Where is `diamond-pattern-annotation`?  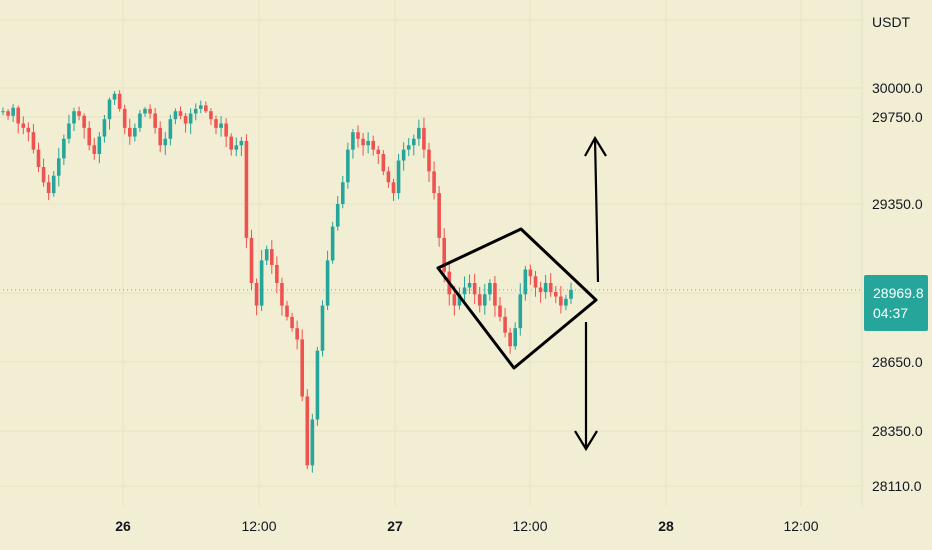
diamond-pattern-annotation is located at coordinates (521, 293).